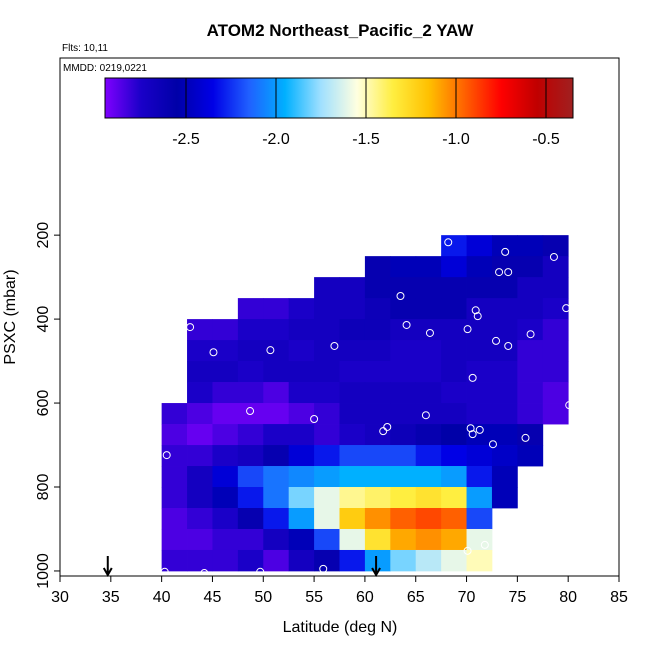 The image size is (650, 655). I want to click on x-tick-label: 40, so click(162, 597).